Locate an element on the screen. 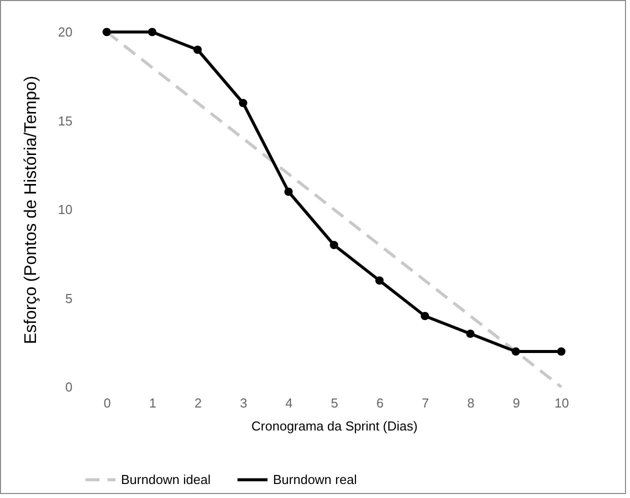 This screenshot has height=498, width=630. x-tick-label: 10 is located at coordinates (562, 403).